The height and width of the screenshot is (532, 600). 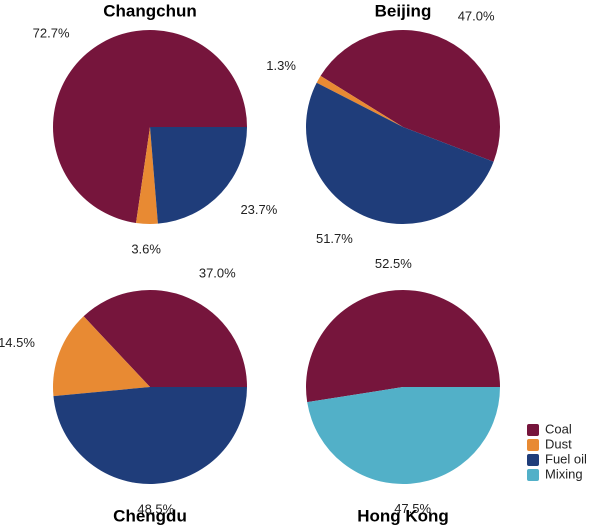 What do you see at coordinates (566, 458) in the screenshot?
I see `legend-label: Fuel oil` at bounding box center [566, 458].